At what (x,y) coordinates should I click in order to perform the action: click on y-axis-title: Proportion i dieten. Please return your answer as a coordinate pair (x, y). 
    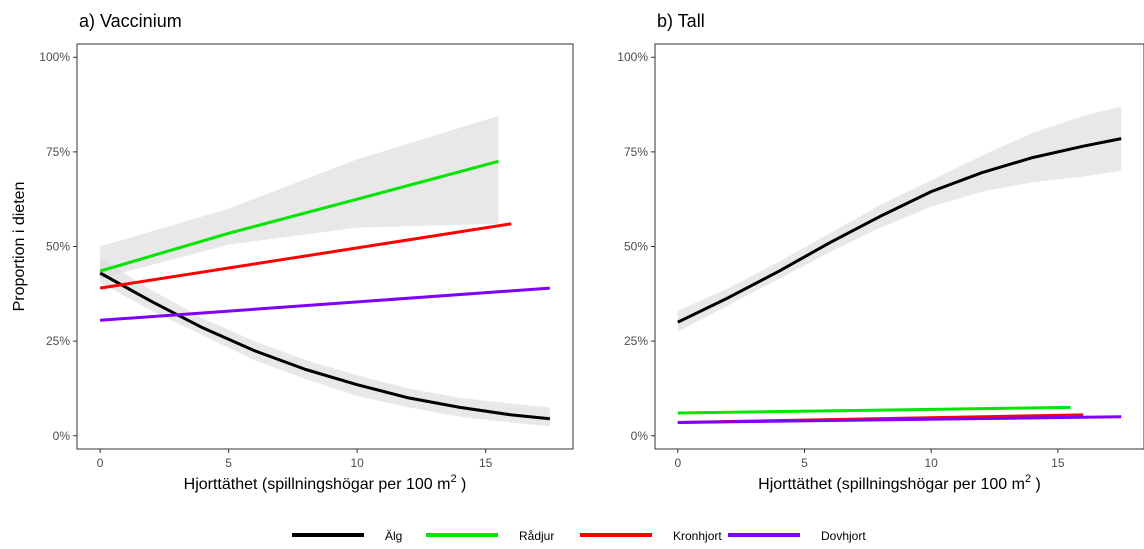
    Looking at the image, I should click on (19, 247).